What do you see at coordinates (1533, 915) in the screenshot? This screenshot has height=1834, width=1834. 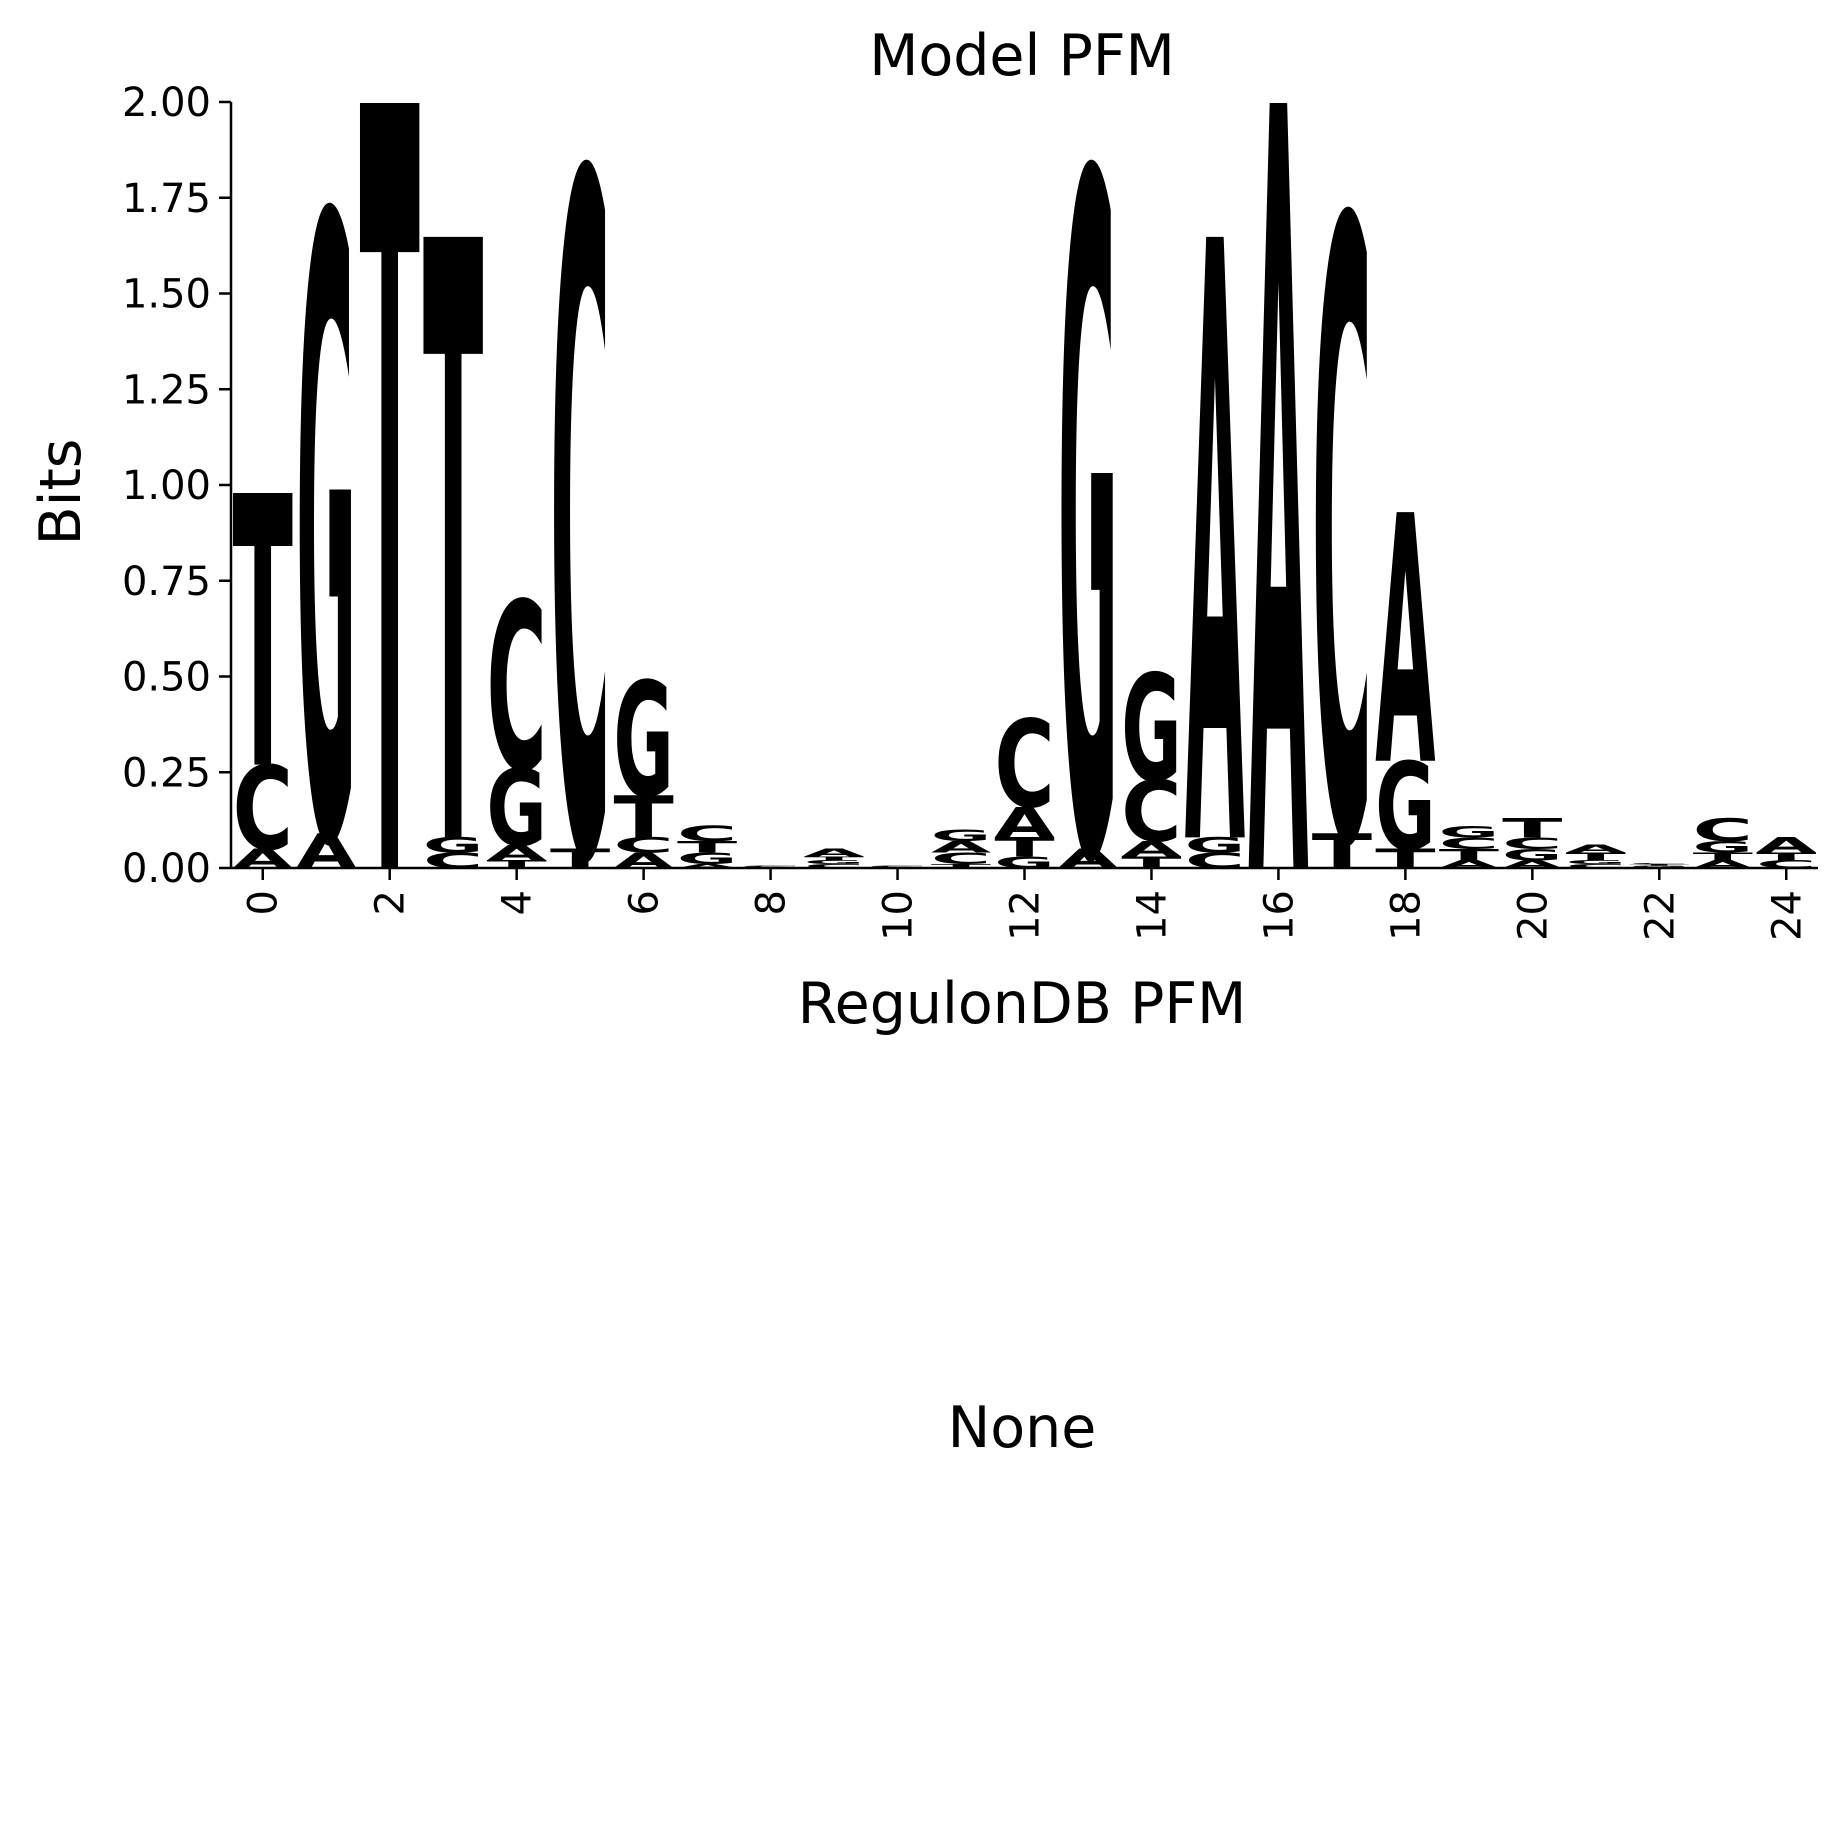 I see `x-tick-label: 20` at bounding box center [1533, 915].